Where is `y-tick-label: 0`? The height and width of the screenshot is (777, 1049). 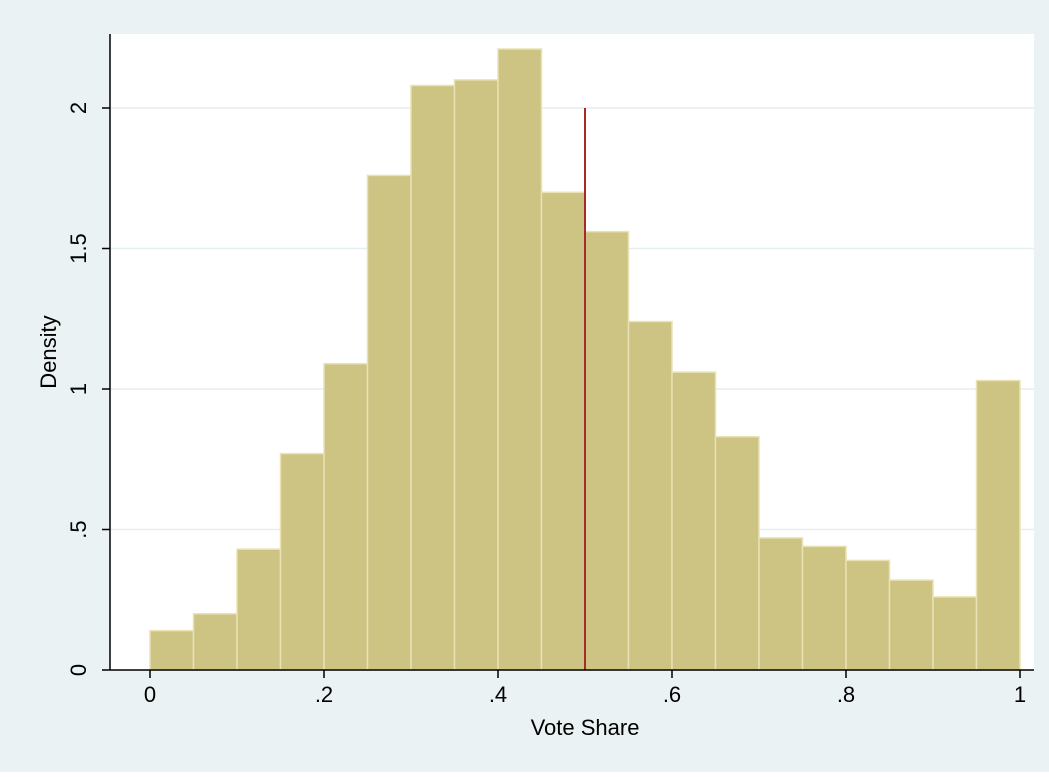
y-tick-label: 0 is located at coordinates (78, 670).